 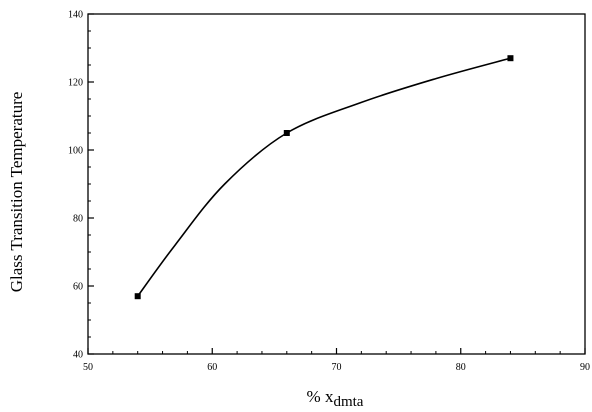 I want to click on x-tick-label: 90, so click(x=585, y=367).